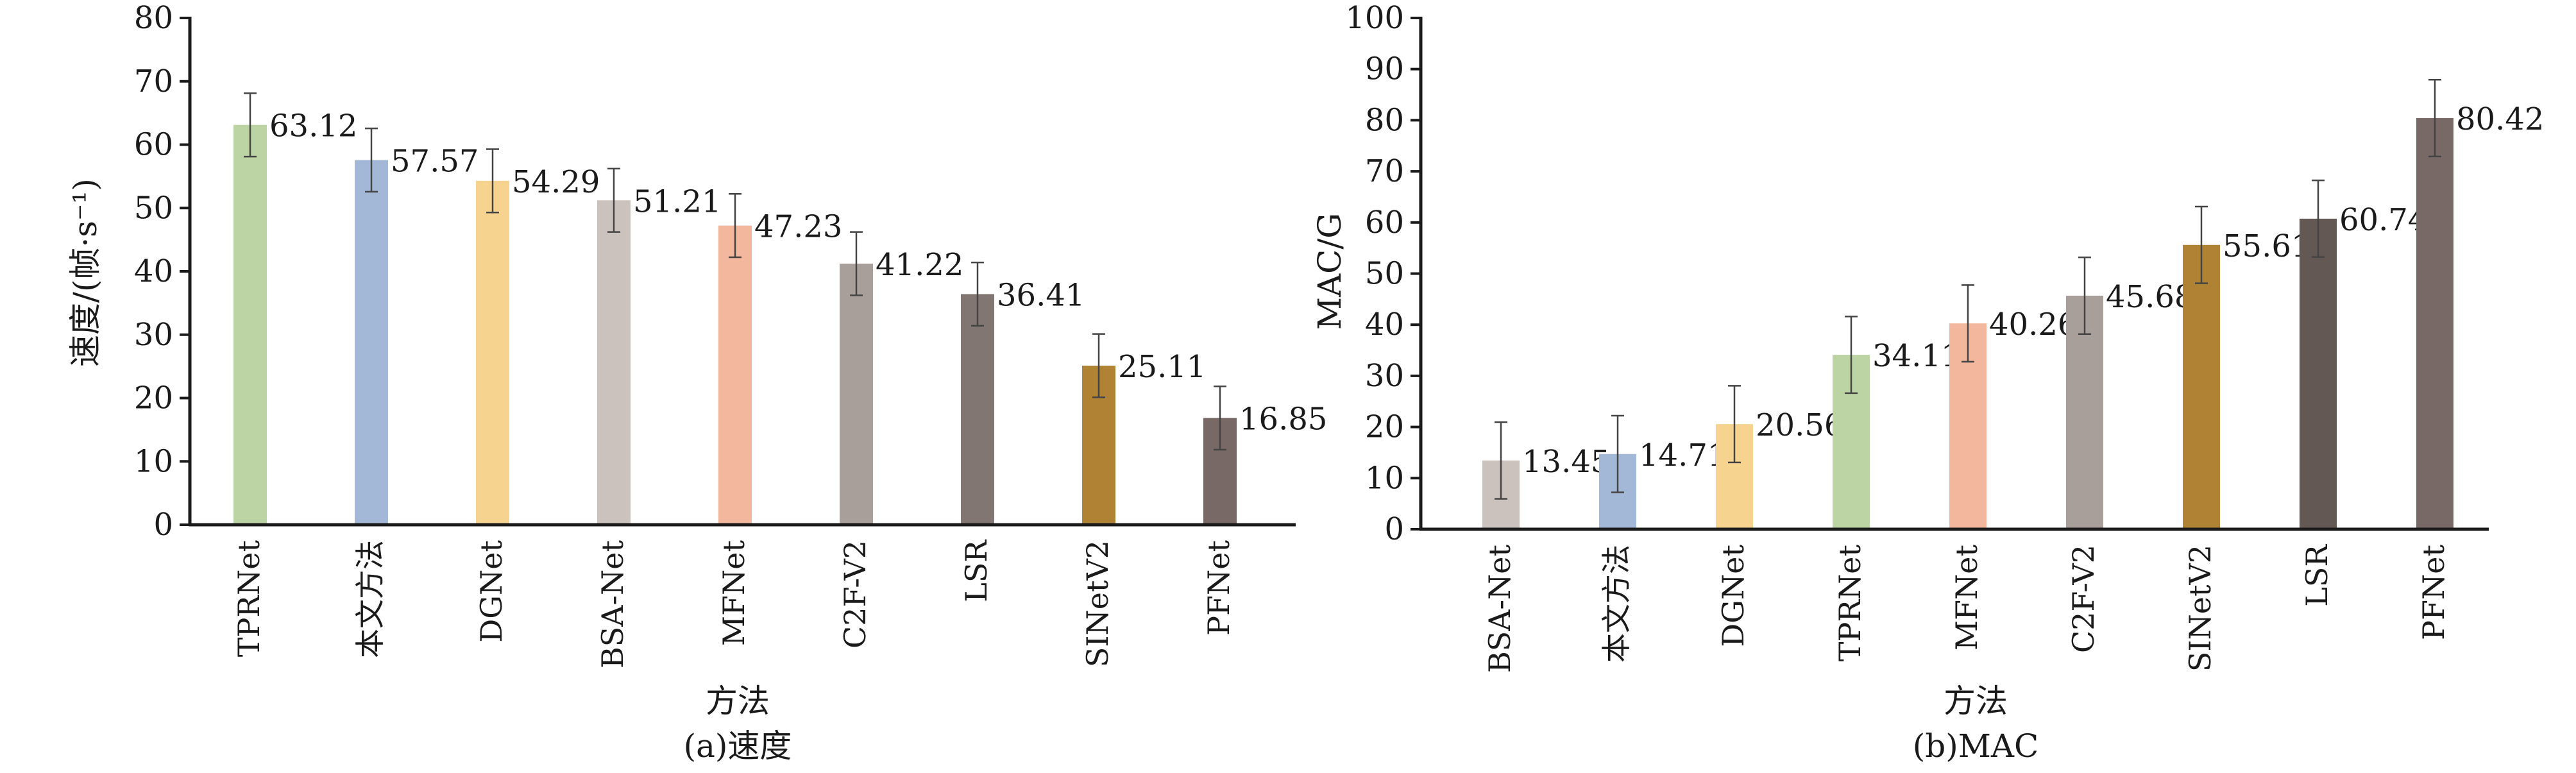 The width and height of the screenshot is (2576, 773). What do you see at coordinates (1976, 746) in the screenshot?
I see `chart-caption: (b)MAC` at bounding box center [1976, 746].